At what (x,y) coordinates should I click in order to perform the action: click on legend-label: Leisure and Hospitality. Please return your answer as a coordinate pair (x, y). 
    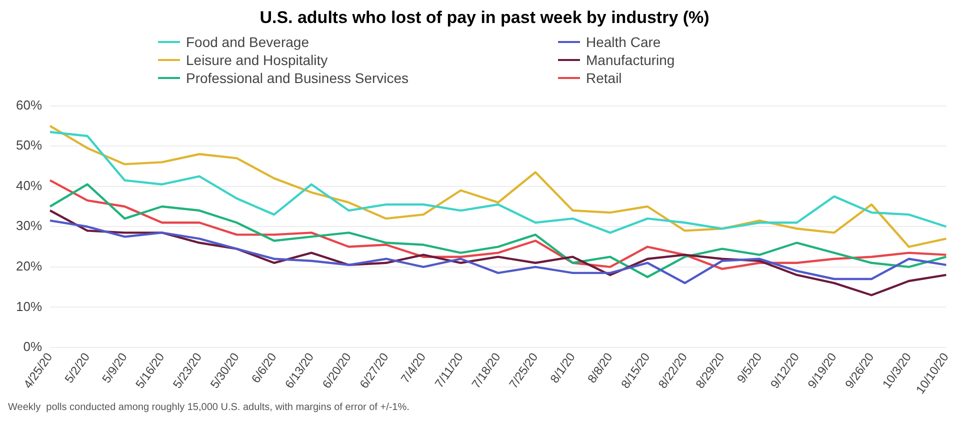
    Looking at the image, I should click on (257, 60).